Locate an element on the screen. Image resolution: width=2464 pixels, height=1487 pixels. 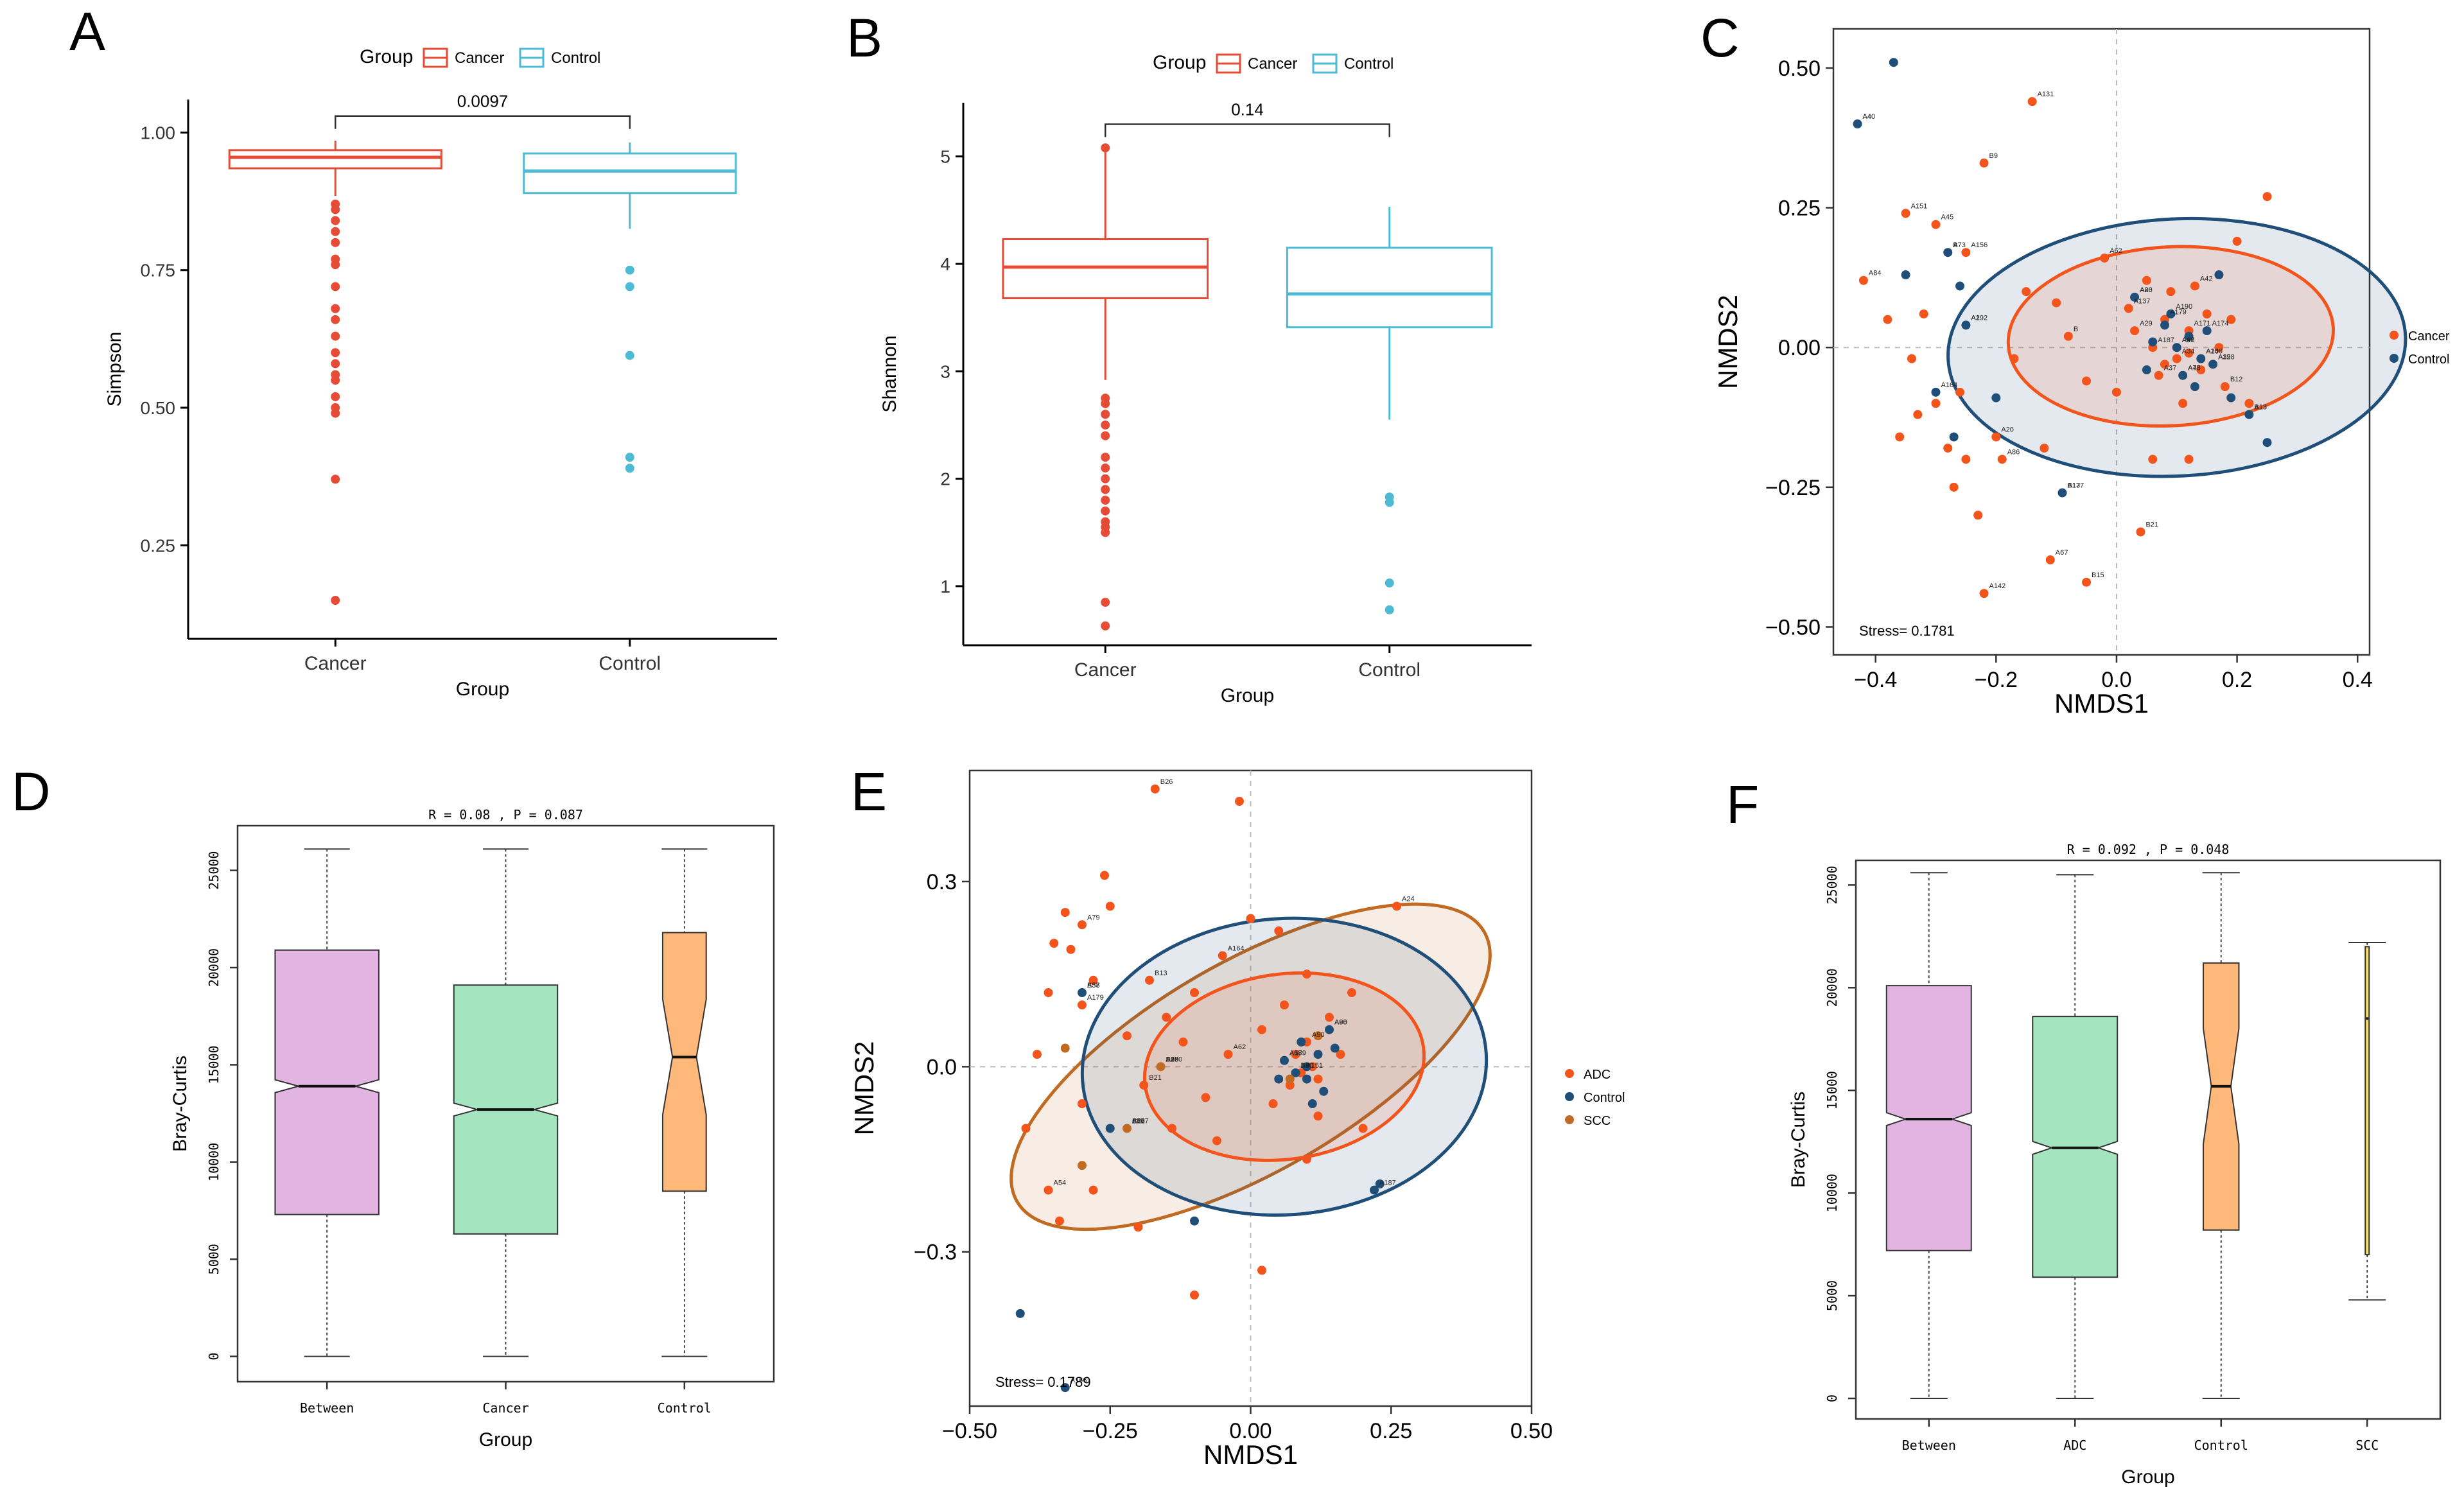
point-label: A160 is located at coordinates (1175, 1059).